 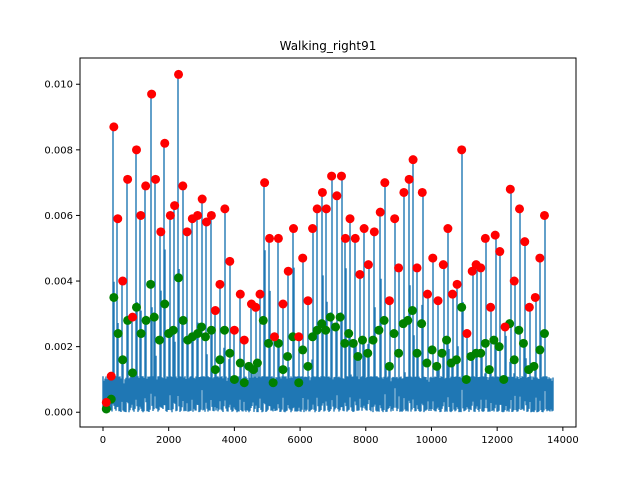 What do you see at coordinates (168, 440) in the screenshot?
I see `x-tick-label: 2000` at bounding box center [168, 440].